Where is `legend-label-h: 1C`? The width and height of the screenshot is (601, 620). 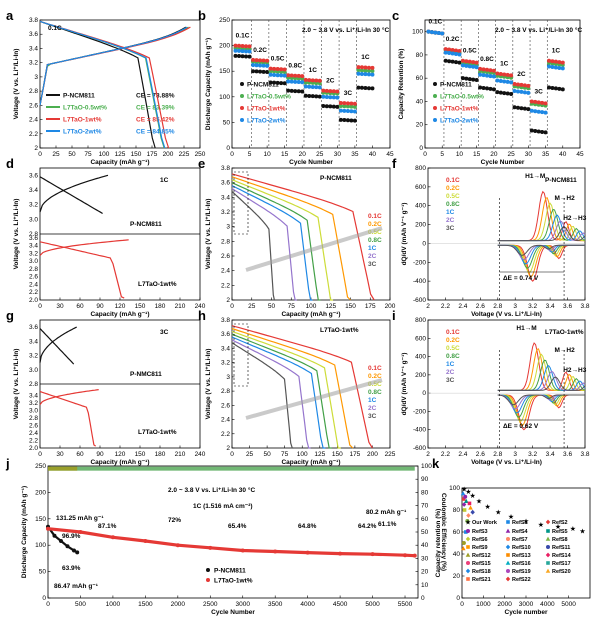 legend-label-h: 1C is located at coordinates (372, 400).